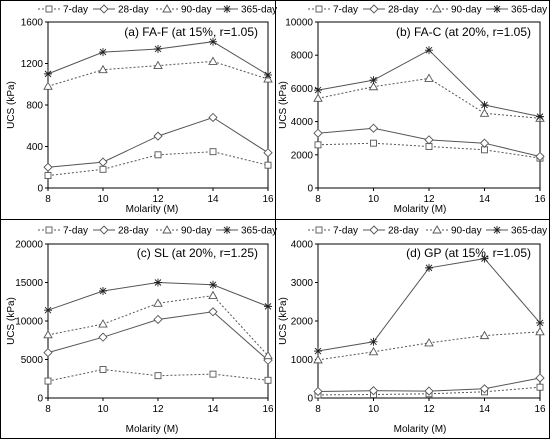 Image resolution: width=550 pixels, height=439 pixels. Describe the element at coordinates (302, 283) in the screenshot. I see `y-tick-label: 3000` at that location.